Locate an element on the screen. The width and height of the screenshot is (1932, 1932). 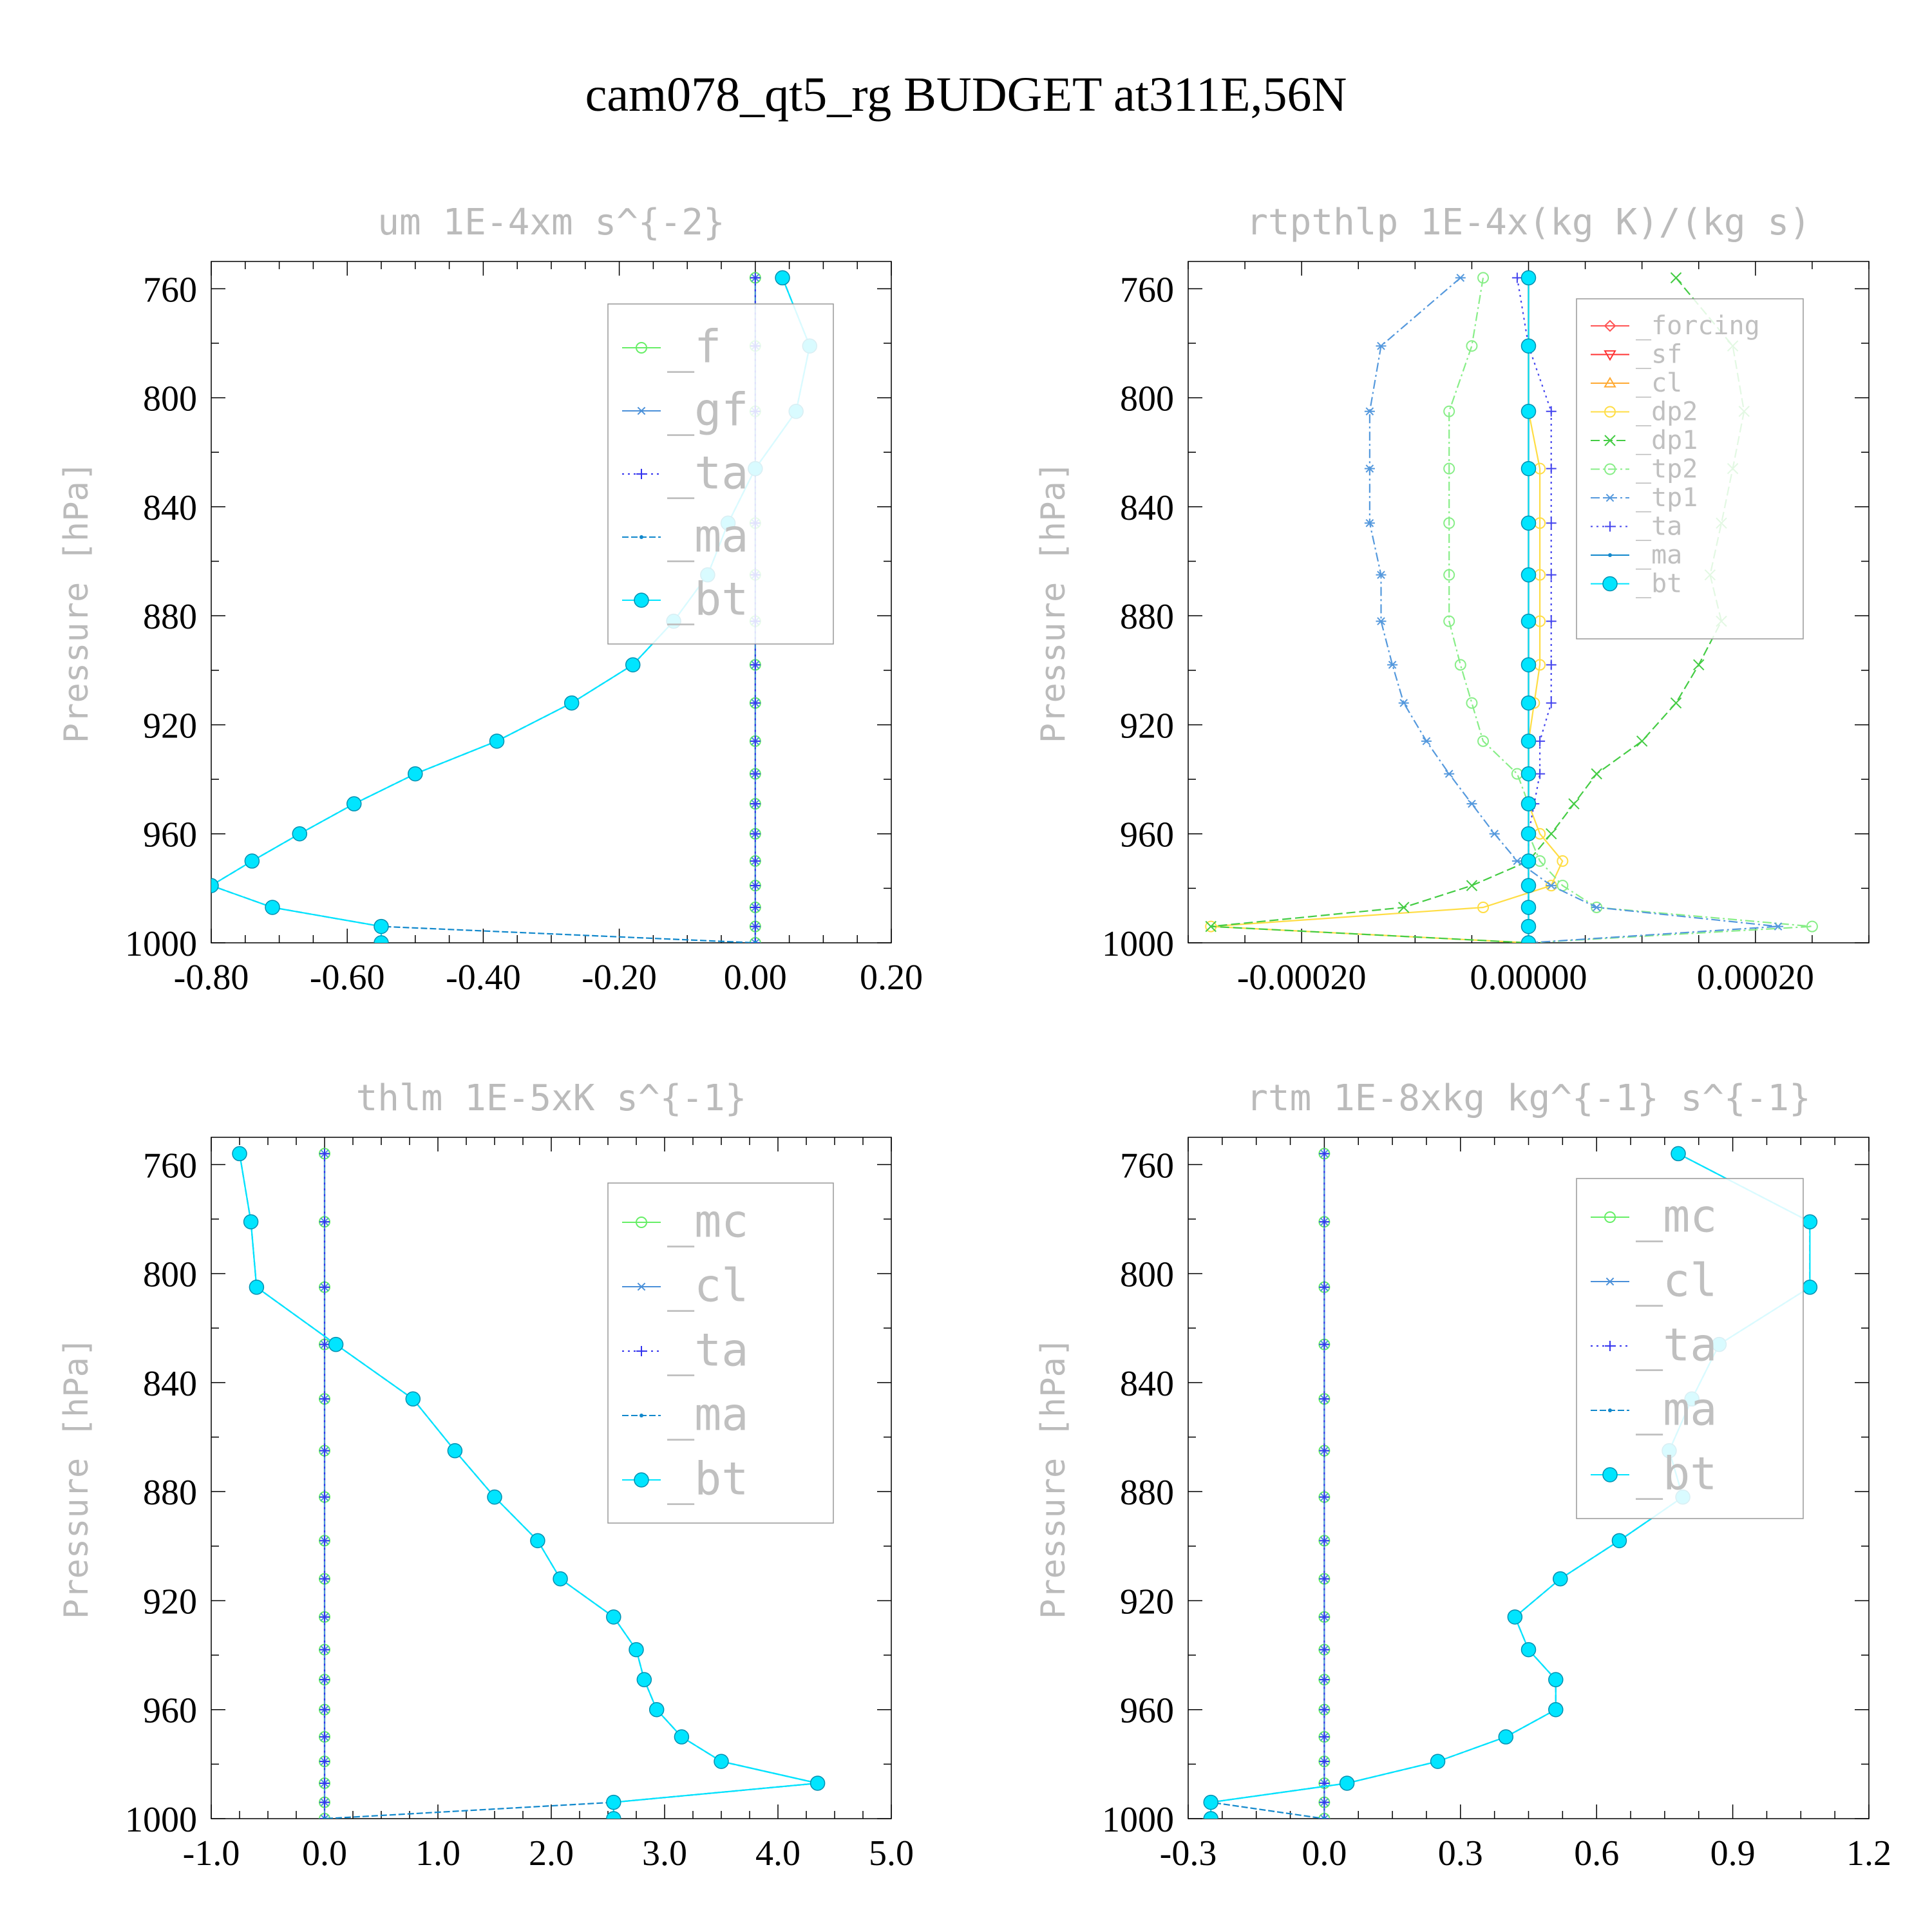
legend-item: _dp1 is located at coordinates (1644, 441).